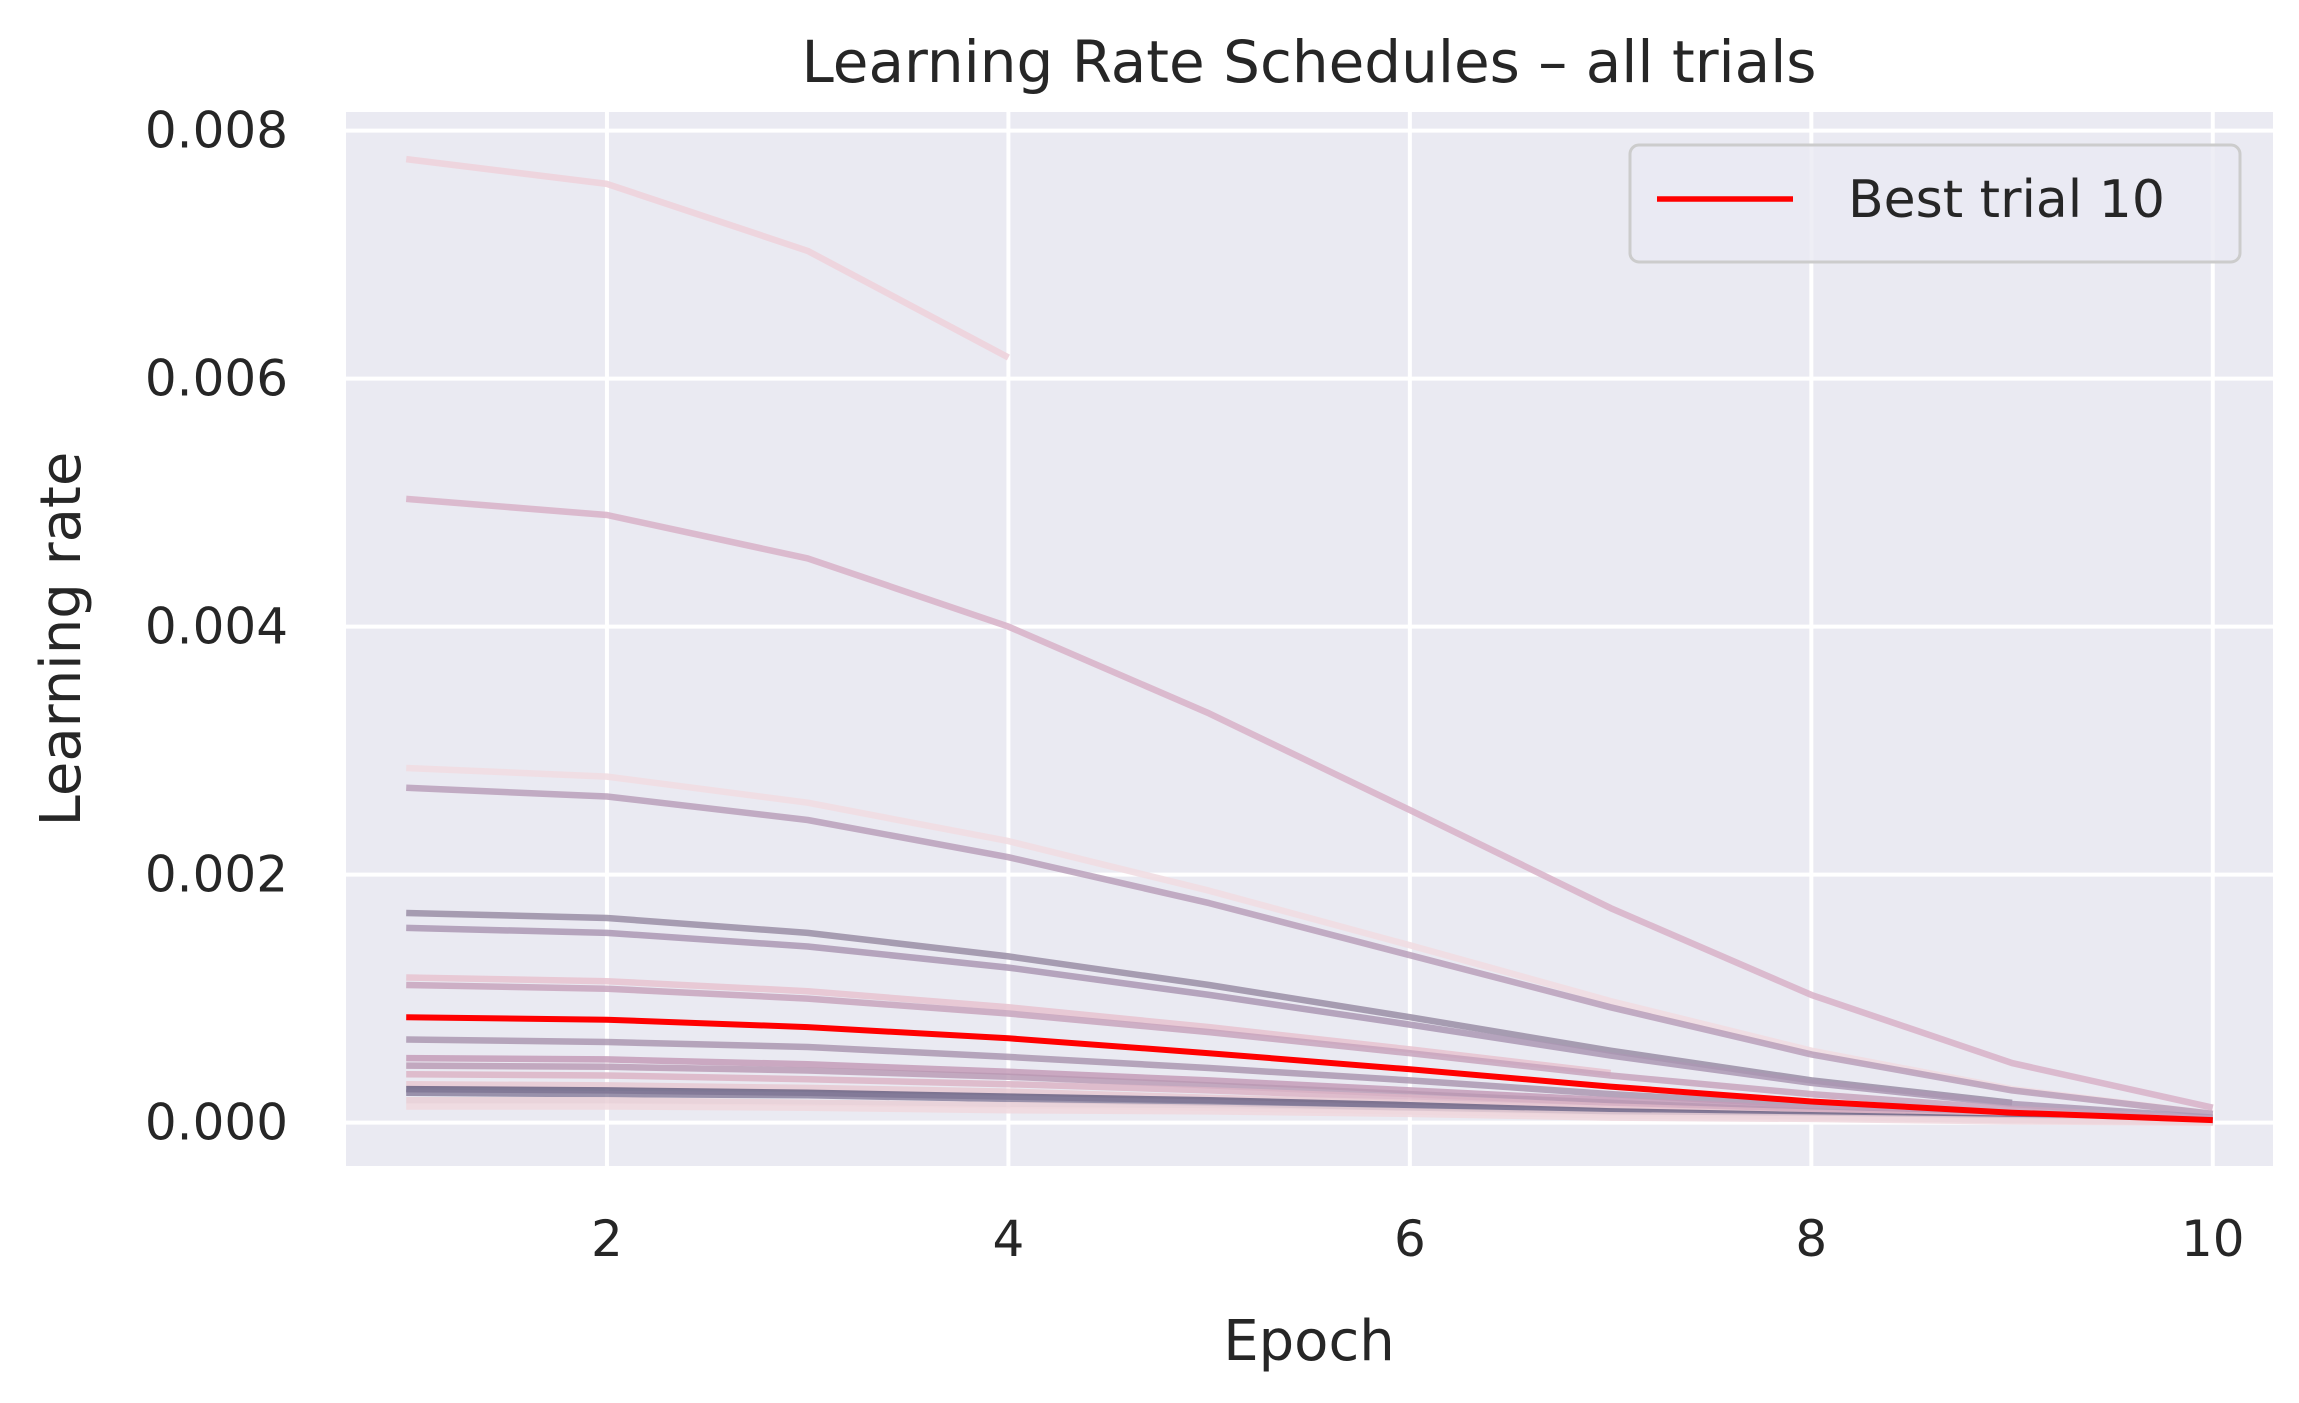 This screenshot has width=2299, height=1403. I want to click on x-axis-label: Epoch, so click(1308, 1341).